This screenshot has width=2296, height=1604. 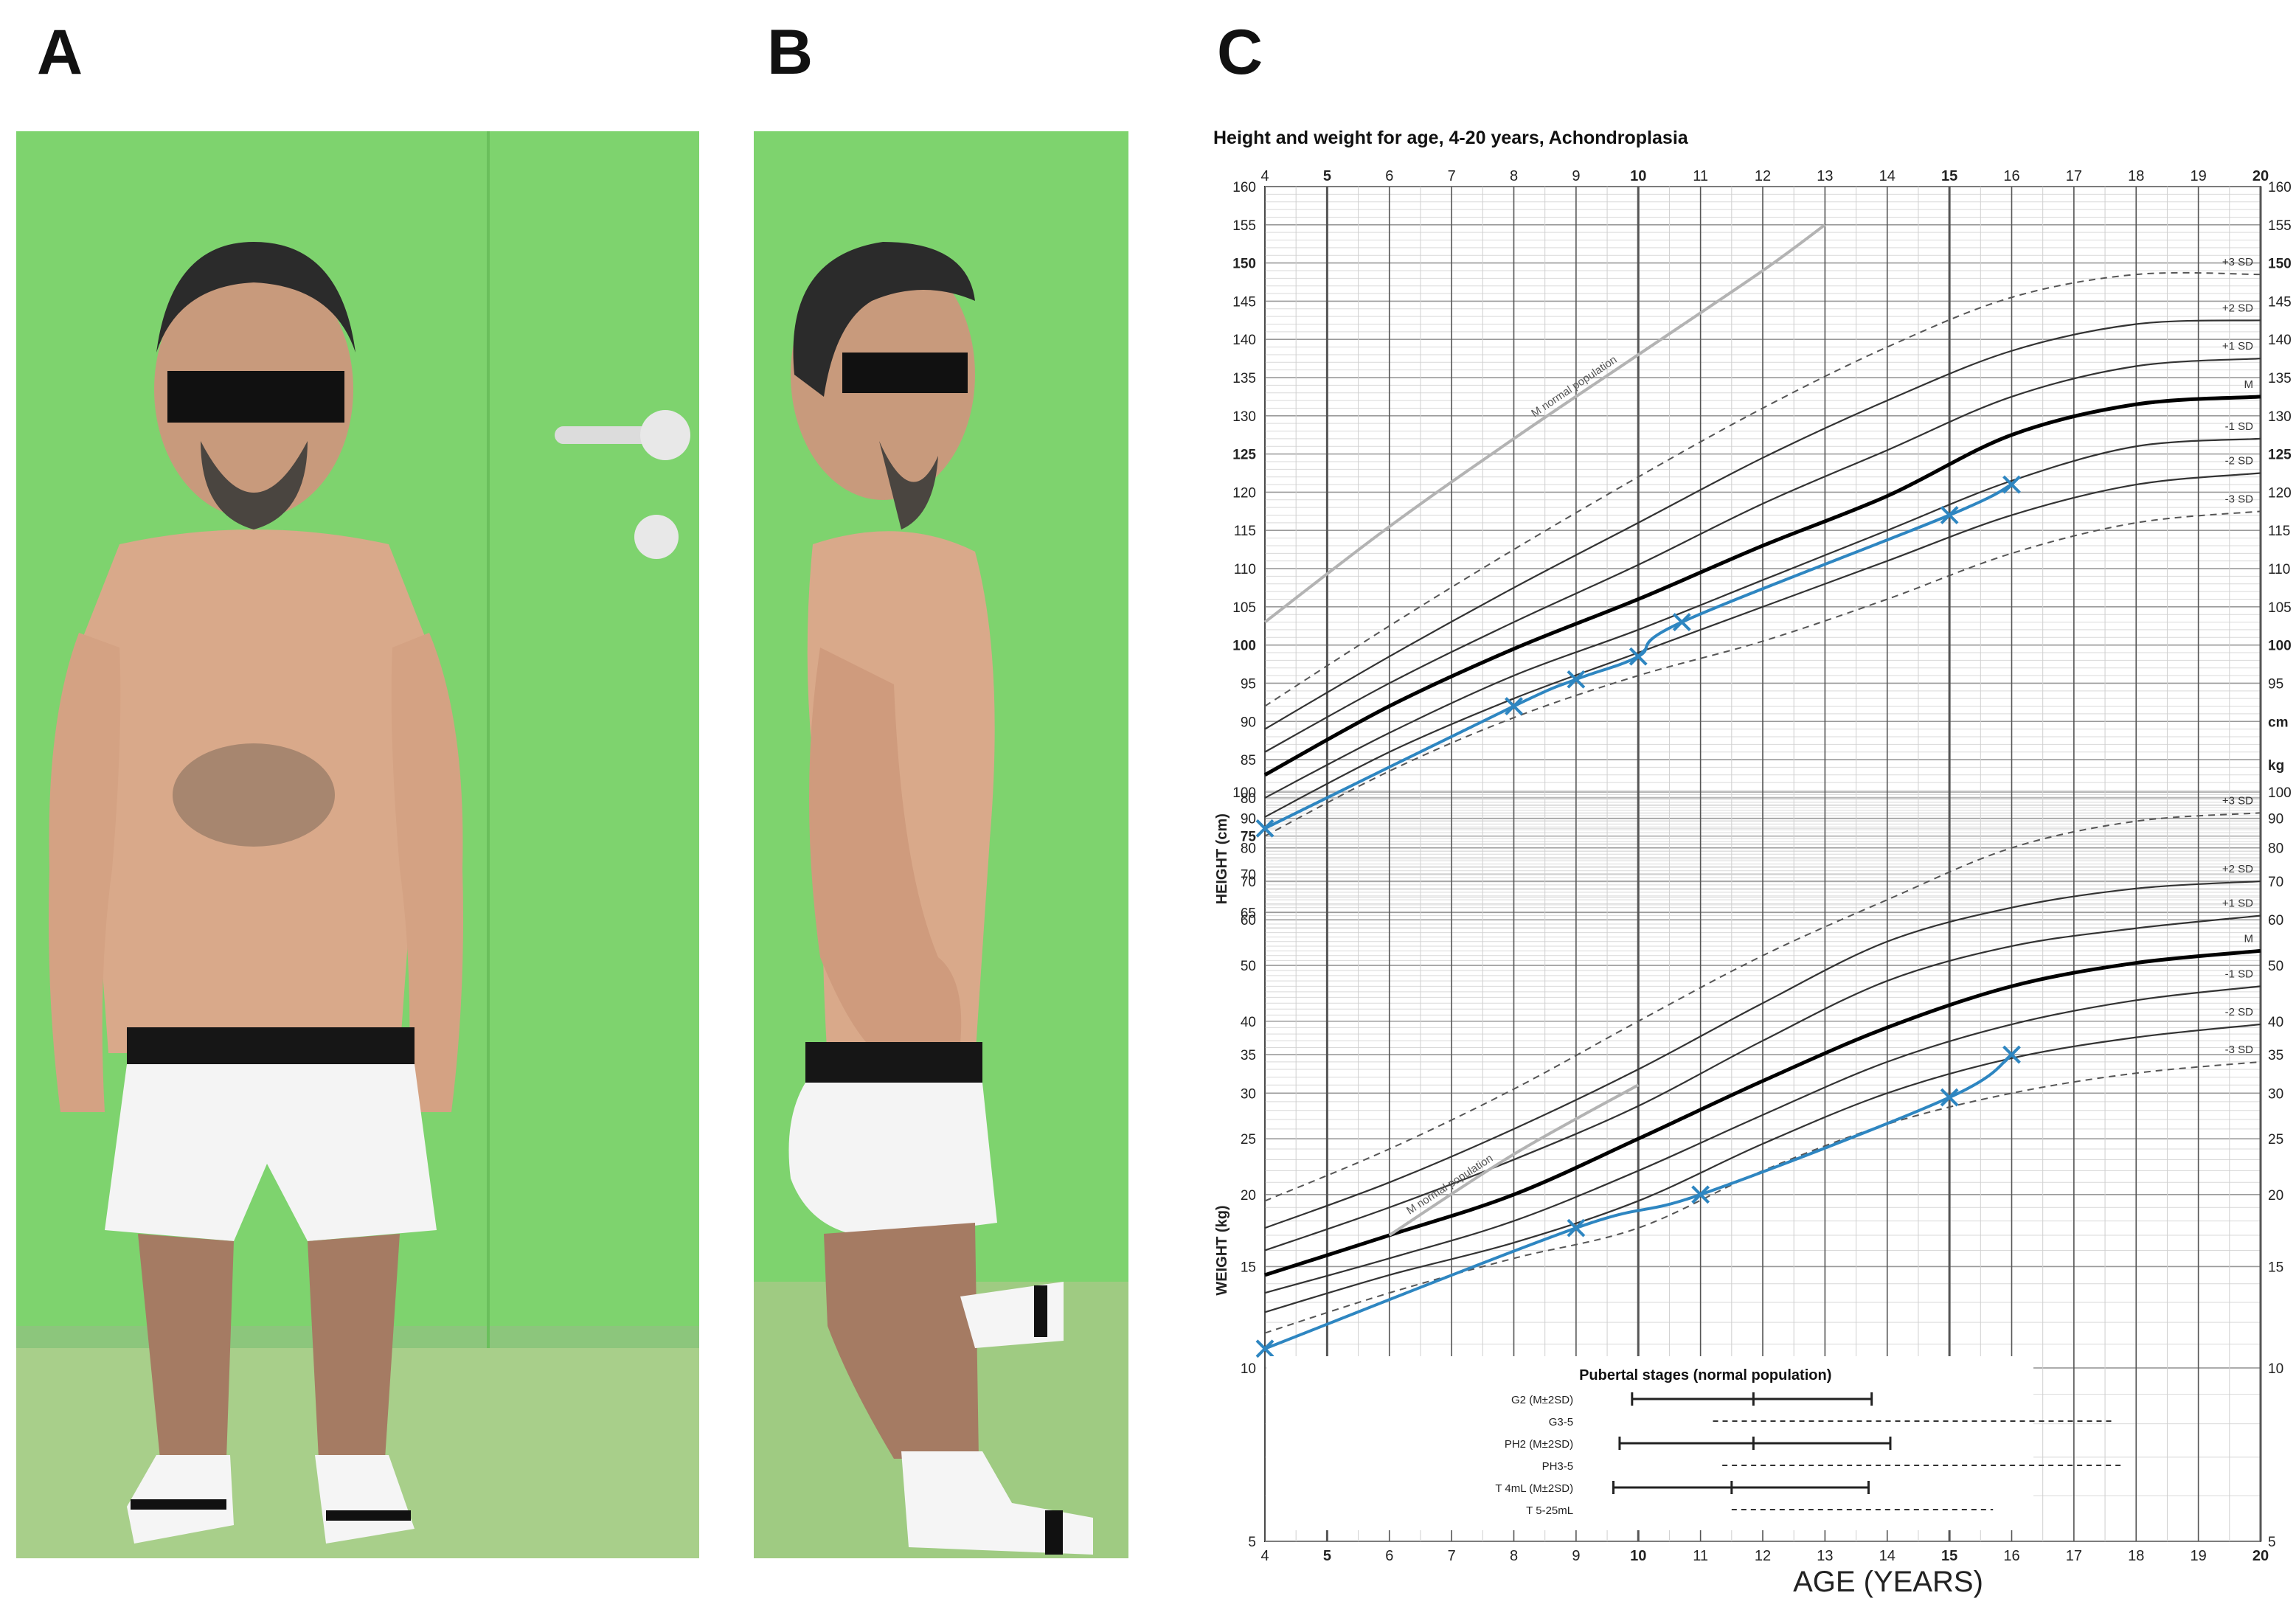 What do you see at coordinates (1248, 882) in the screenshot?
I see `weight-tick-left: 70` at bounding box center [1248, 882].